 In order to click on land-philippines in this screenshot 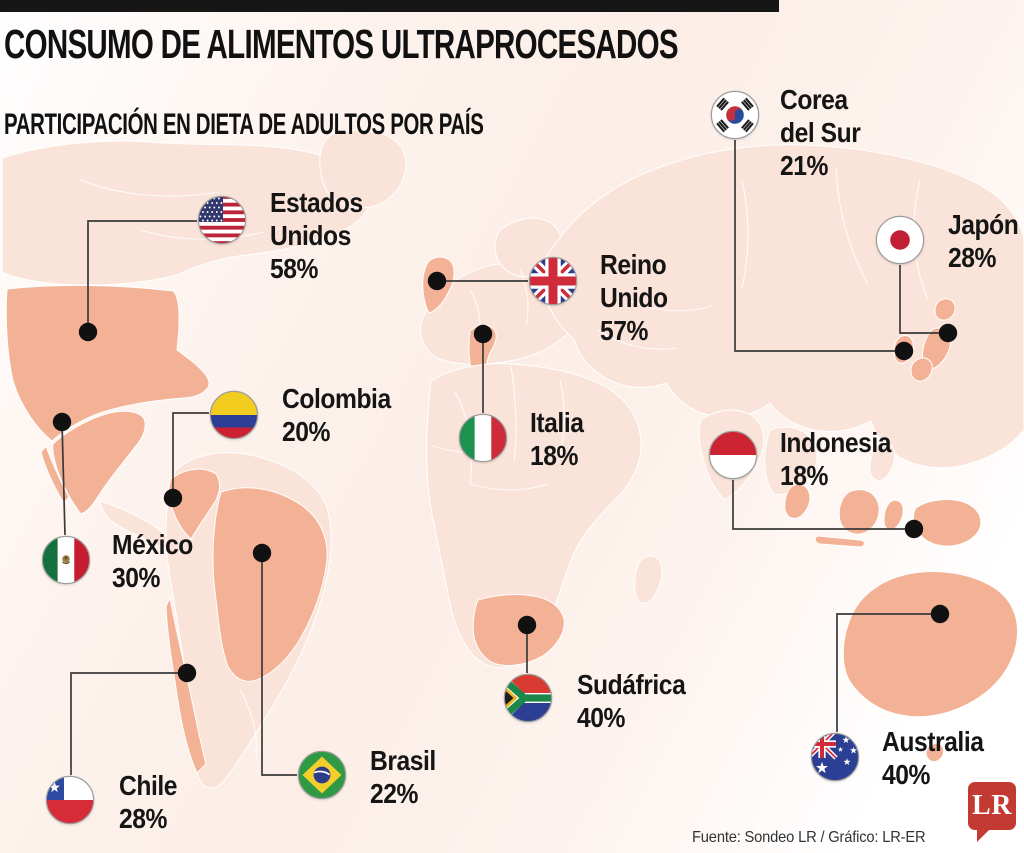, I will do `click(882, 461)`.